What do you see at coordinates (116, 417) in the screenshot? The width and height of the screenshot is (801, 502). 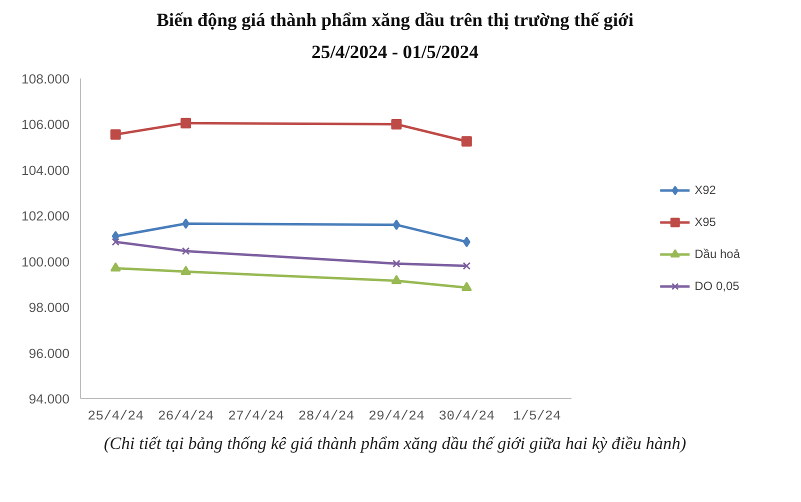 I see `x-tick-label: 25/4/24` at bounding box center [116, 417].